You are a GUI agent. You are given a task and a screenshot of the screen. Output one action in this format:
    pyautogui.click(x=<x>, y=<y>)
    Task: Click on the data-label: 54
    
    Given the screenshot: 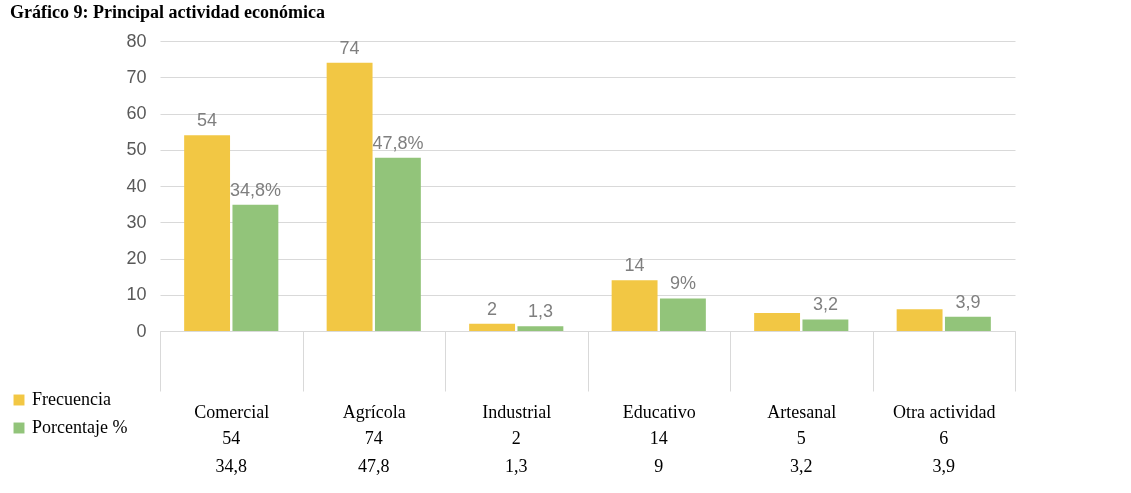 What is the action you would take?
    pyautogui.click(x=231, y=438)
    